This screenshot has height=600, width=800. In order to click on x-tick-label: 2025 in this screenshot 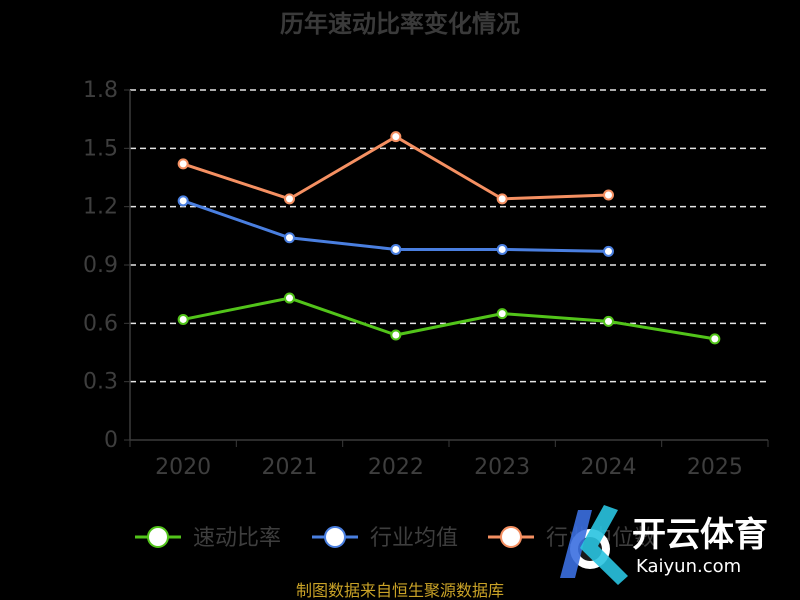, I will do `click(715, 467)`.